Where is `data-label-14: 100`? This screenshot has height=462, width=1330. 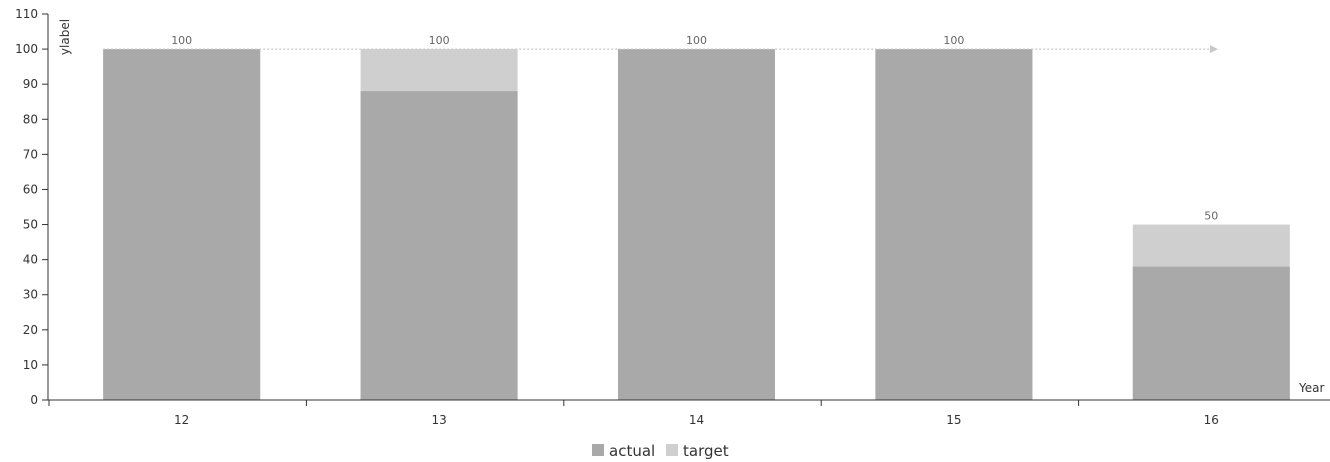 data-label-14: 100 is located at coordinates (696, 40).